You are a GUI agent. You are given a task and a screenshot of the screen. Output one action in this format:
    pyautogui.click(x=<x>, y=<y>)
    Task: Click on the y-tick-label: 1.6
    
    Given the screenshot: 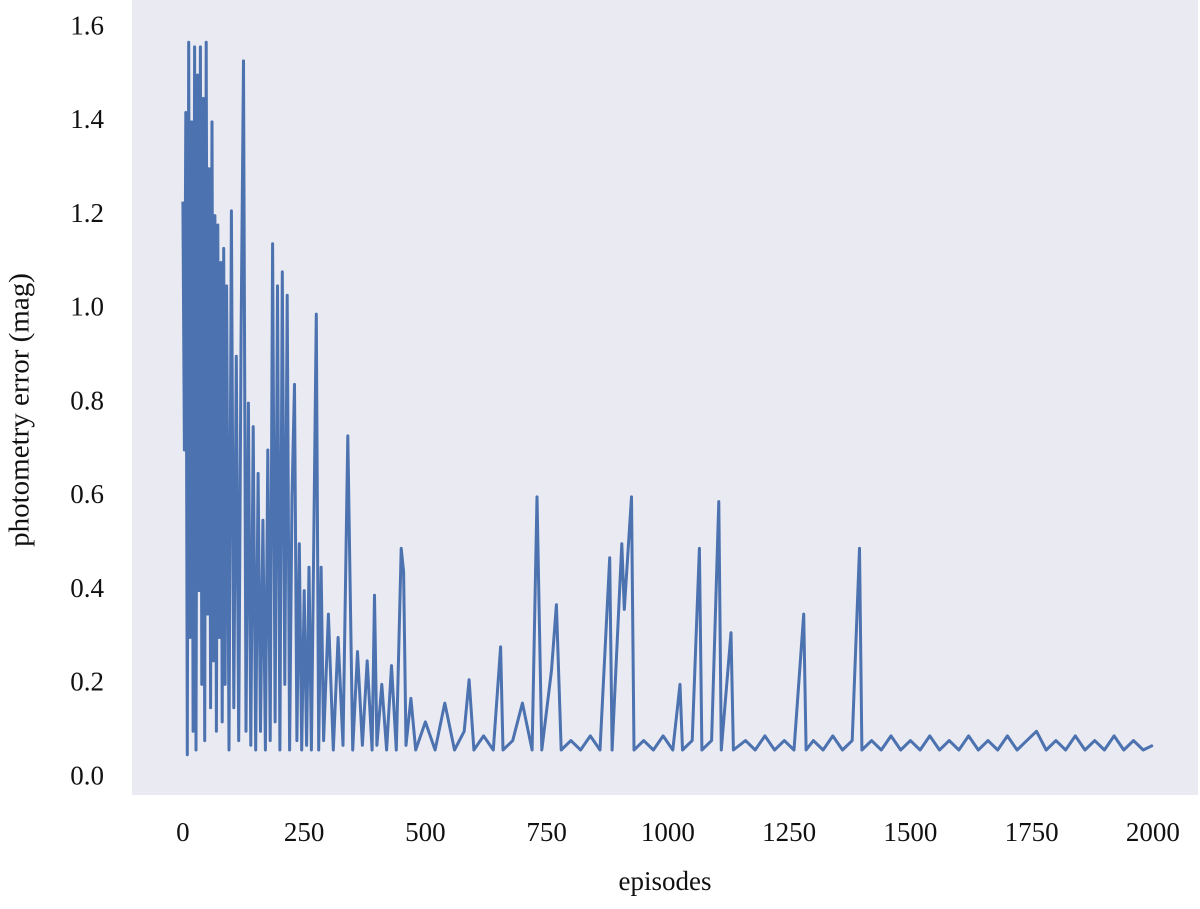 What is the action you would take?
    pyautogui.click(x=87, y=25)
    